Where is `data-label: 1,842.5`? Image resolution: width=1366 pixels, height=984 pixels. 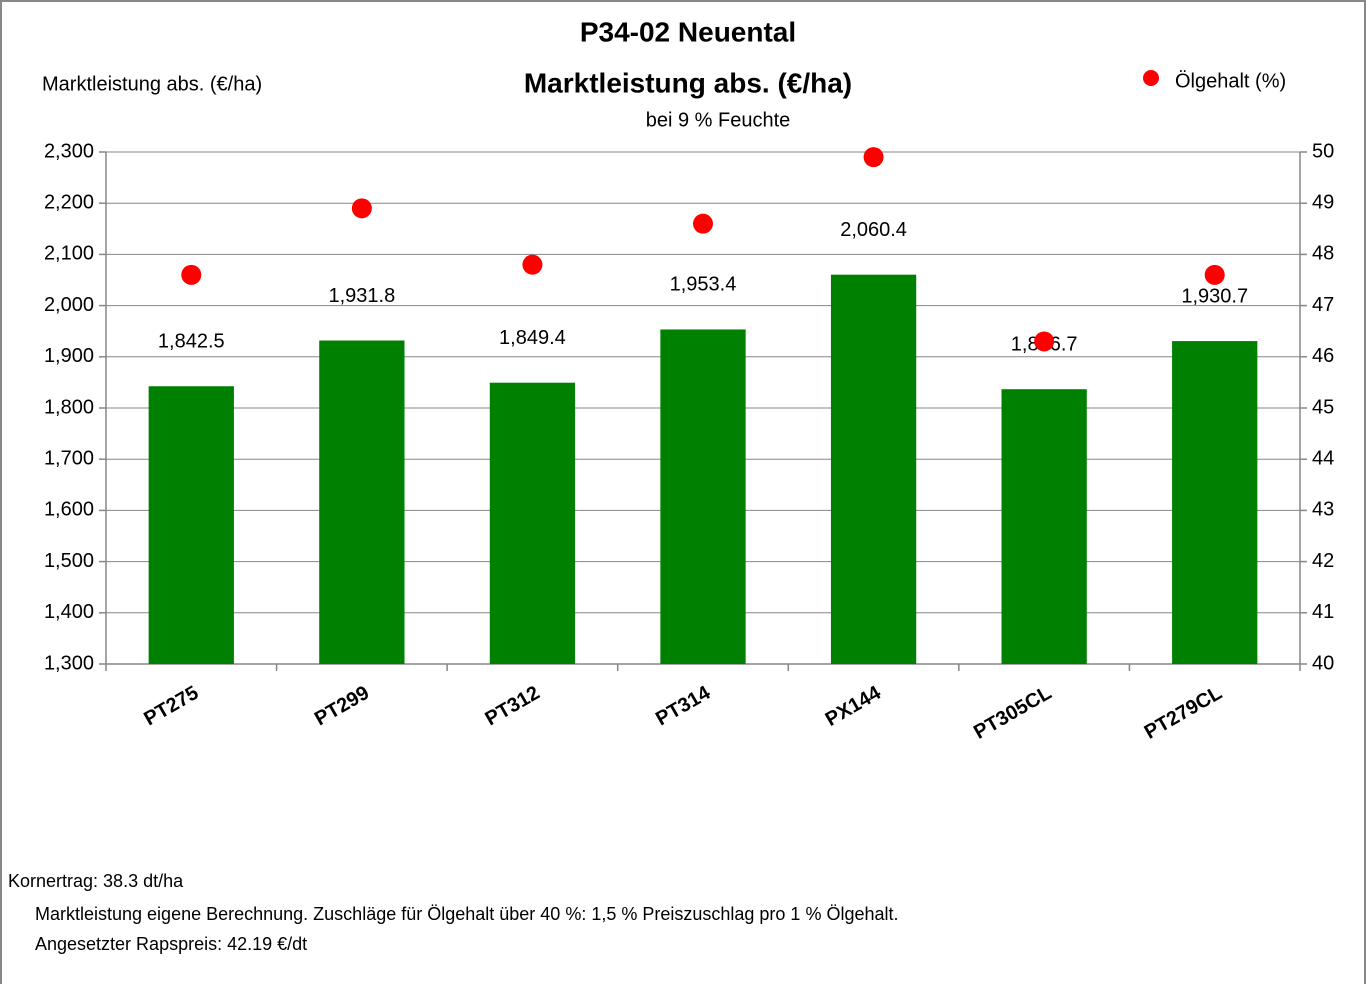 data-label: 1,842.5 is located at coordinates (191, 342).